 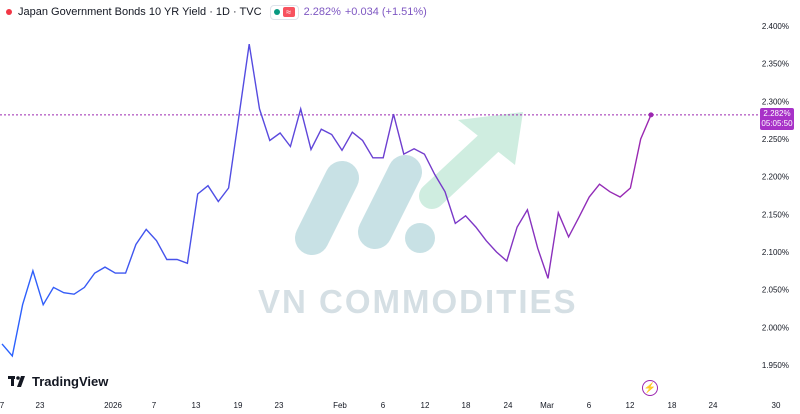 I want to click on status-dot, so click(x=9, y=12).